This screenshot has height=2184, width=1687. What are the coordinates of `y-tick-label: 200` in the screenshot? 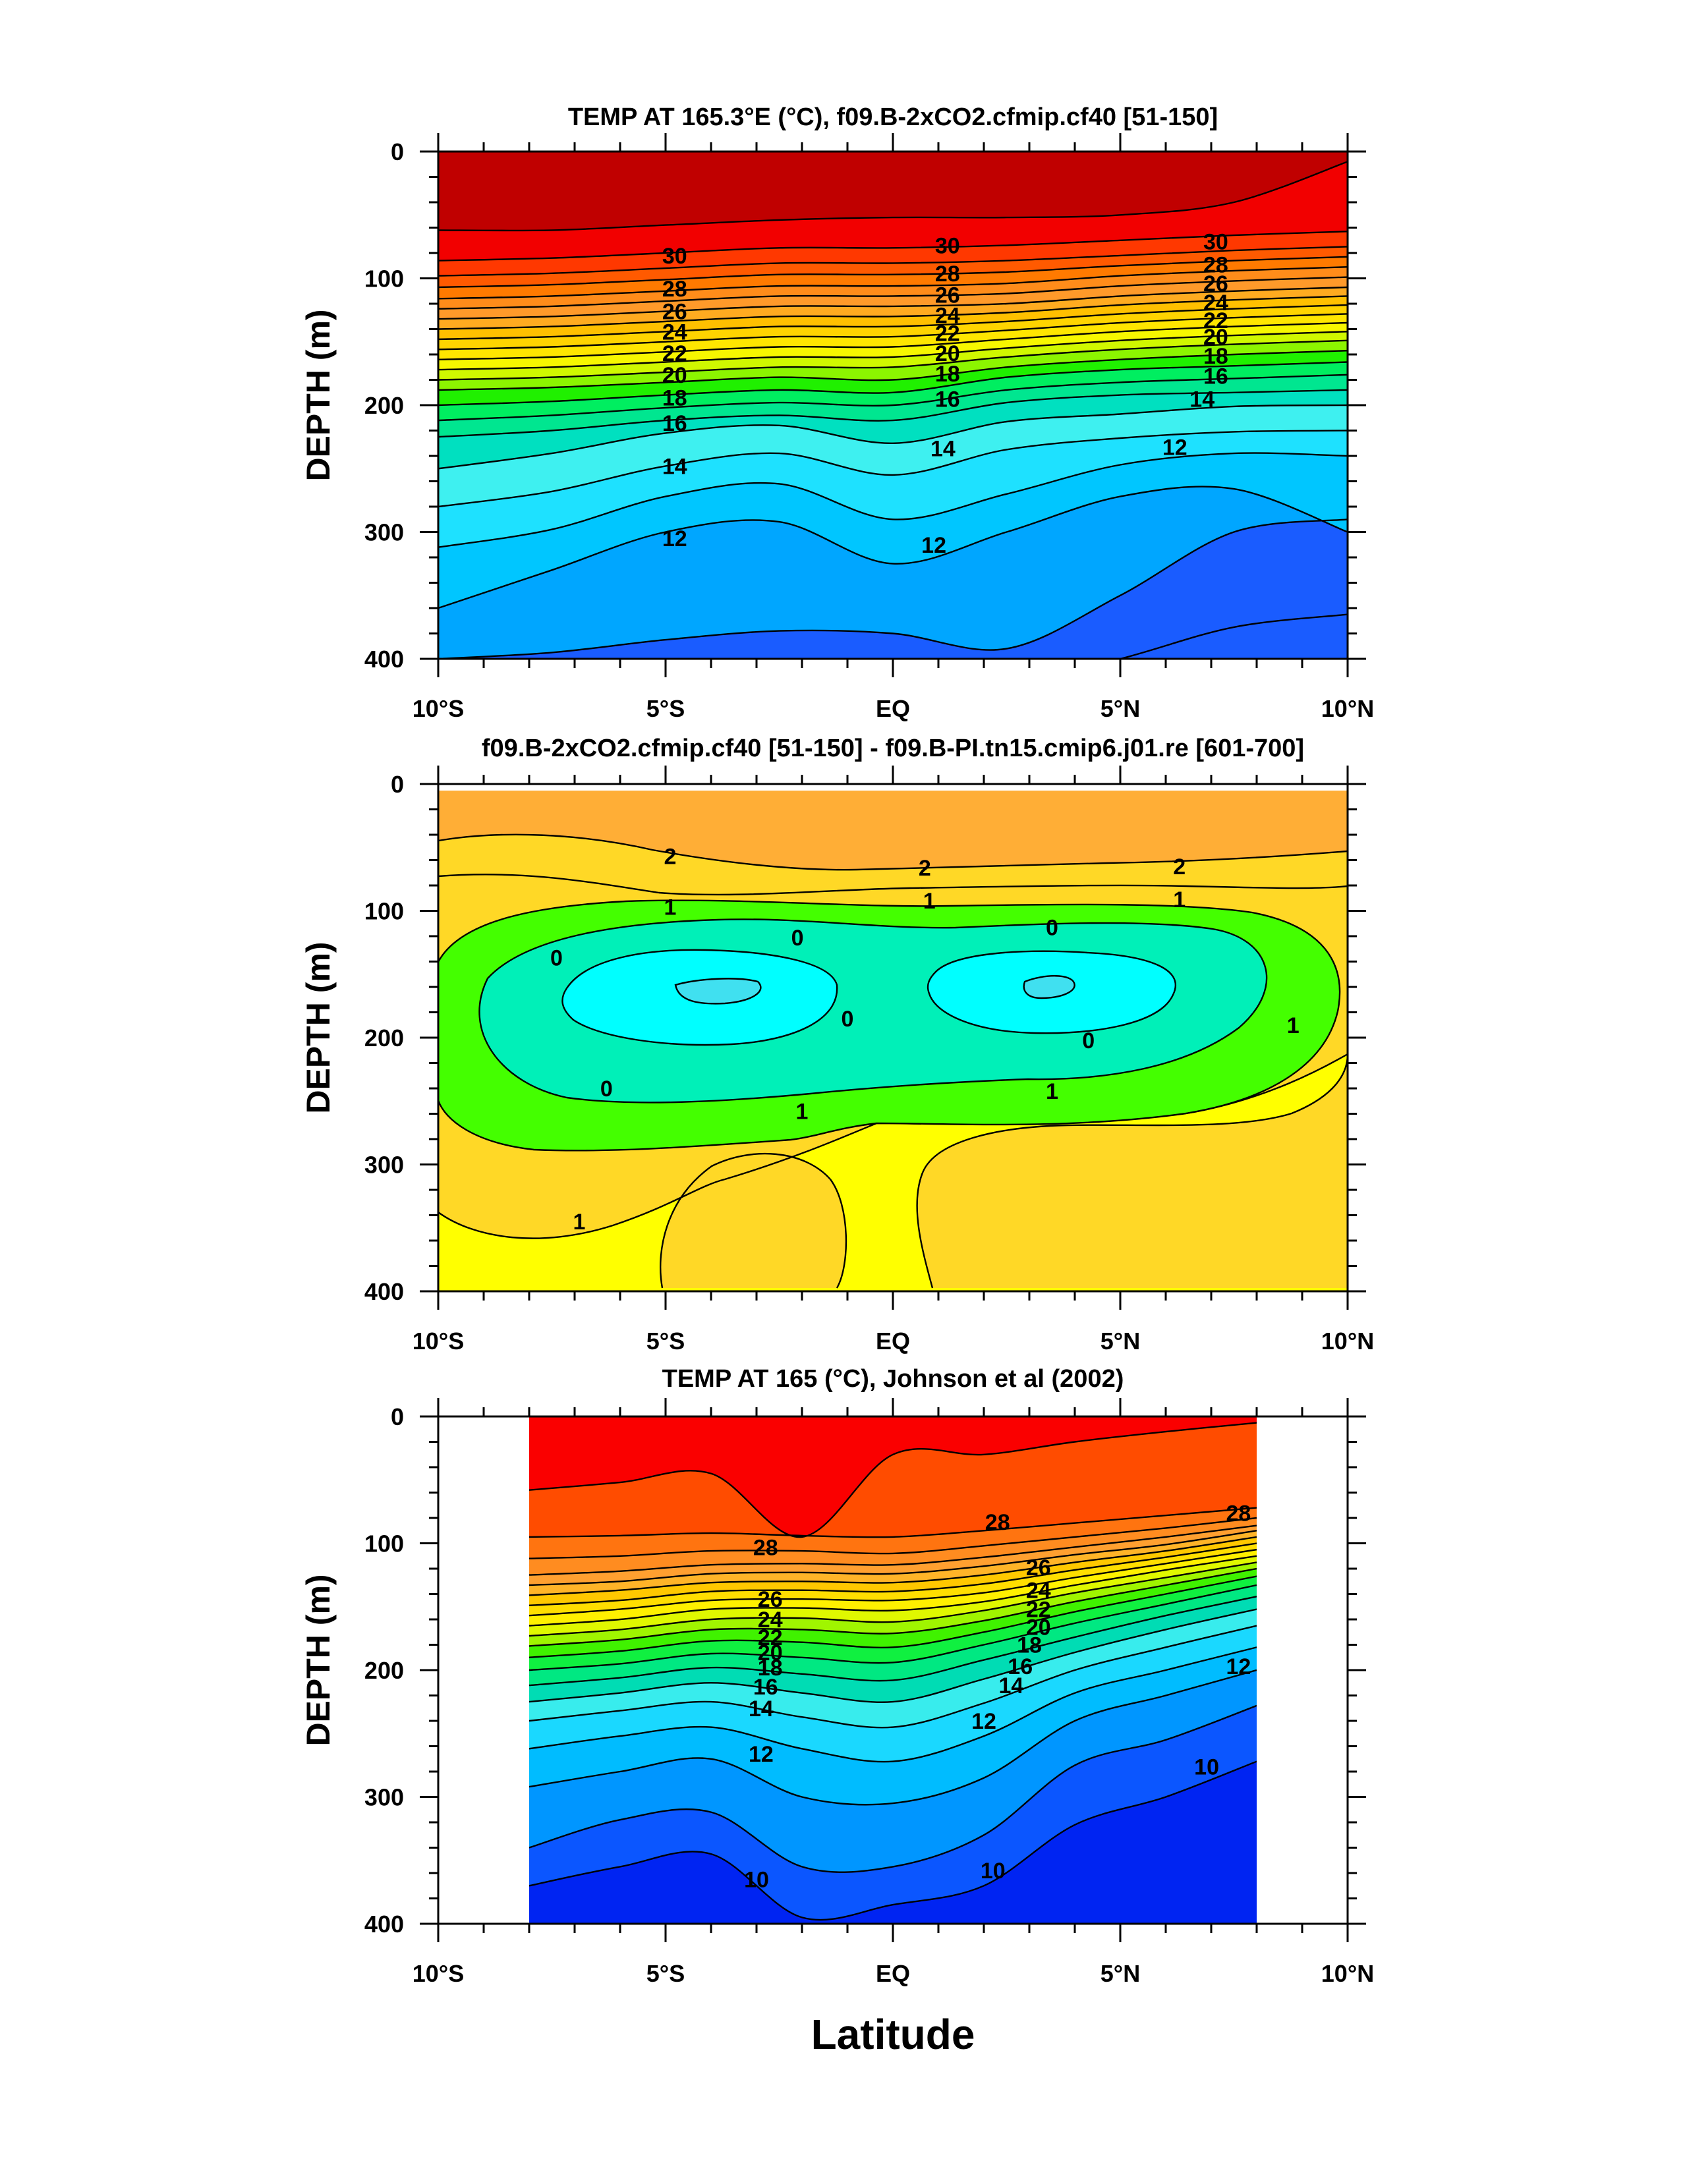 It's located at (384, 1037).